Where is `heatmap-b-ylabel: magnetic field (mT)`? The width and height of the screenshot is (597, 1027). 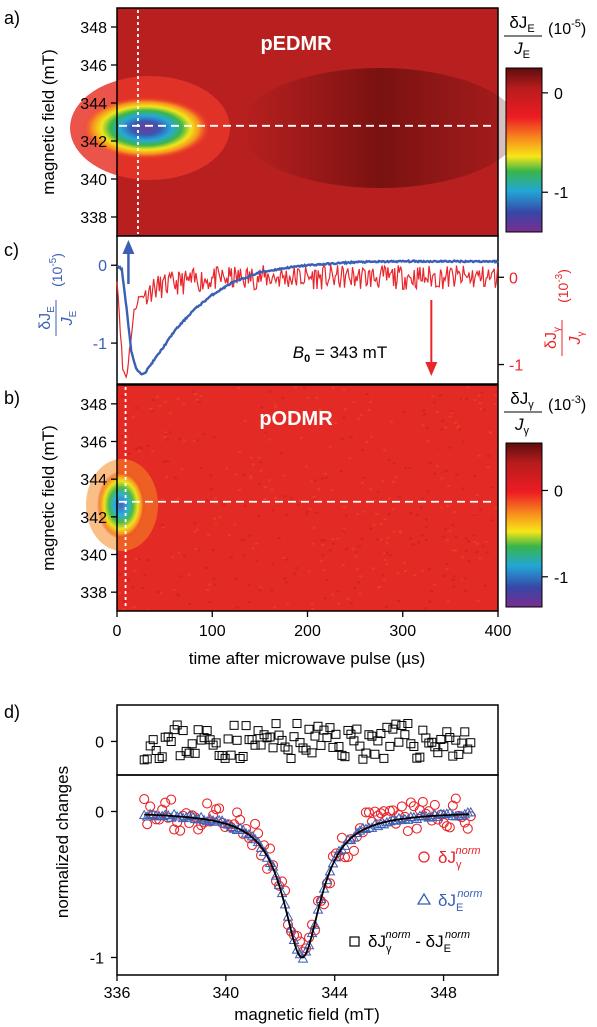
heatmap-b-ylabel: magnetic field (mT) is located at coordinates (48, 497).